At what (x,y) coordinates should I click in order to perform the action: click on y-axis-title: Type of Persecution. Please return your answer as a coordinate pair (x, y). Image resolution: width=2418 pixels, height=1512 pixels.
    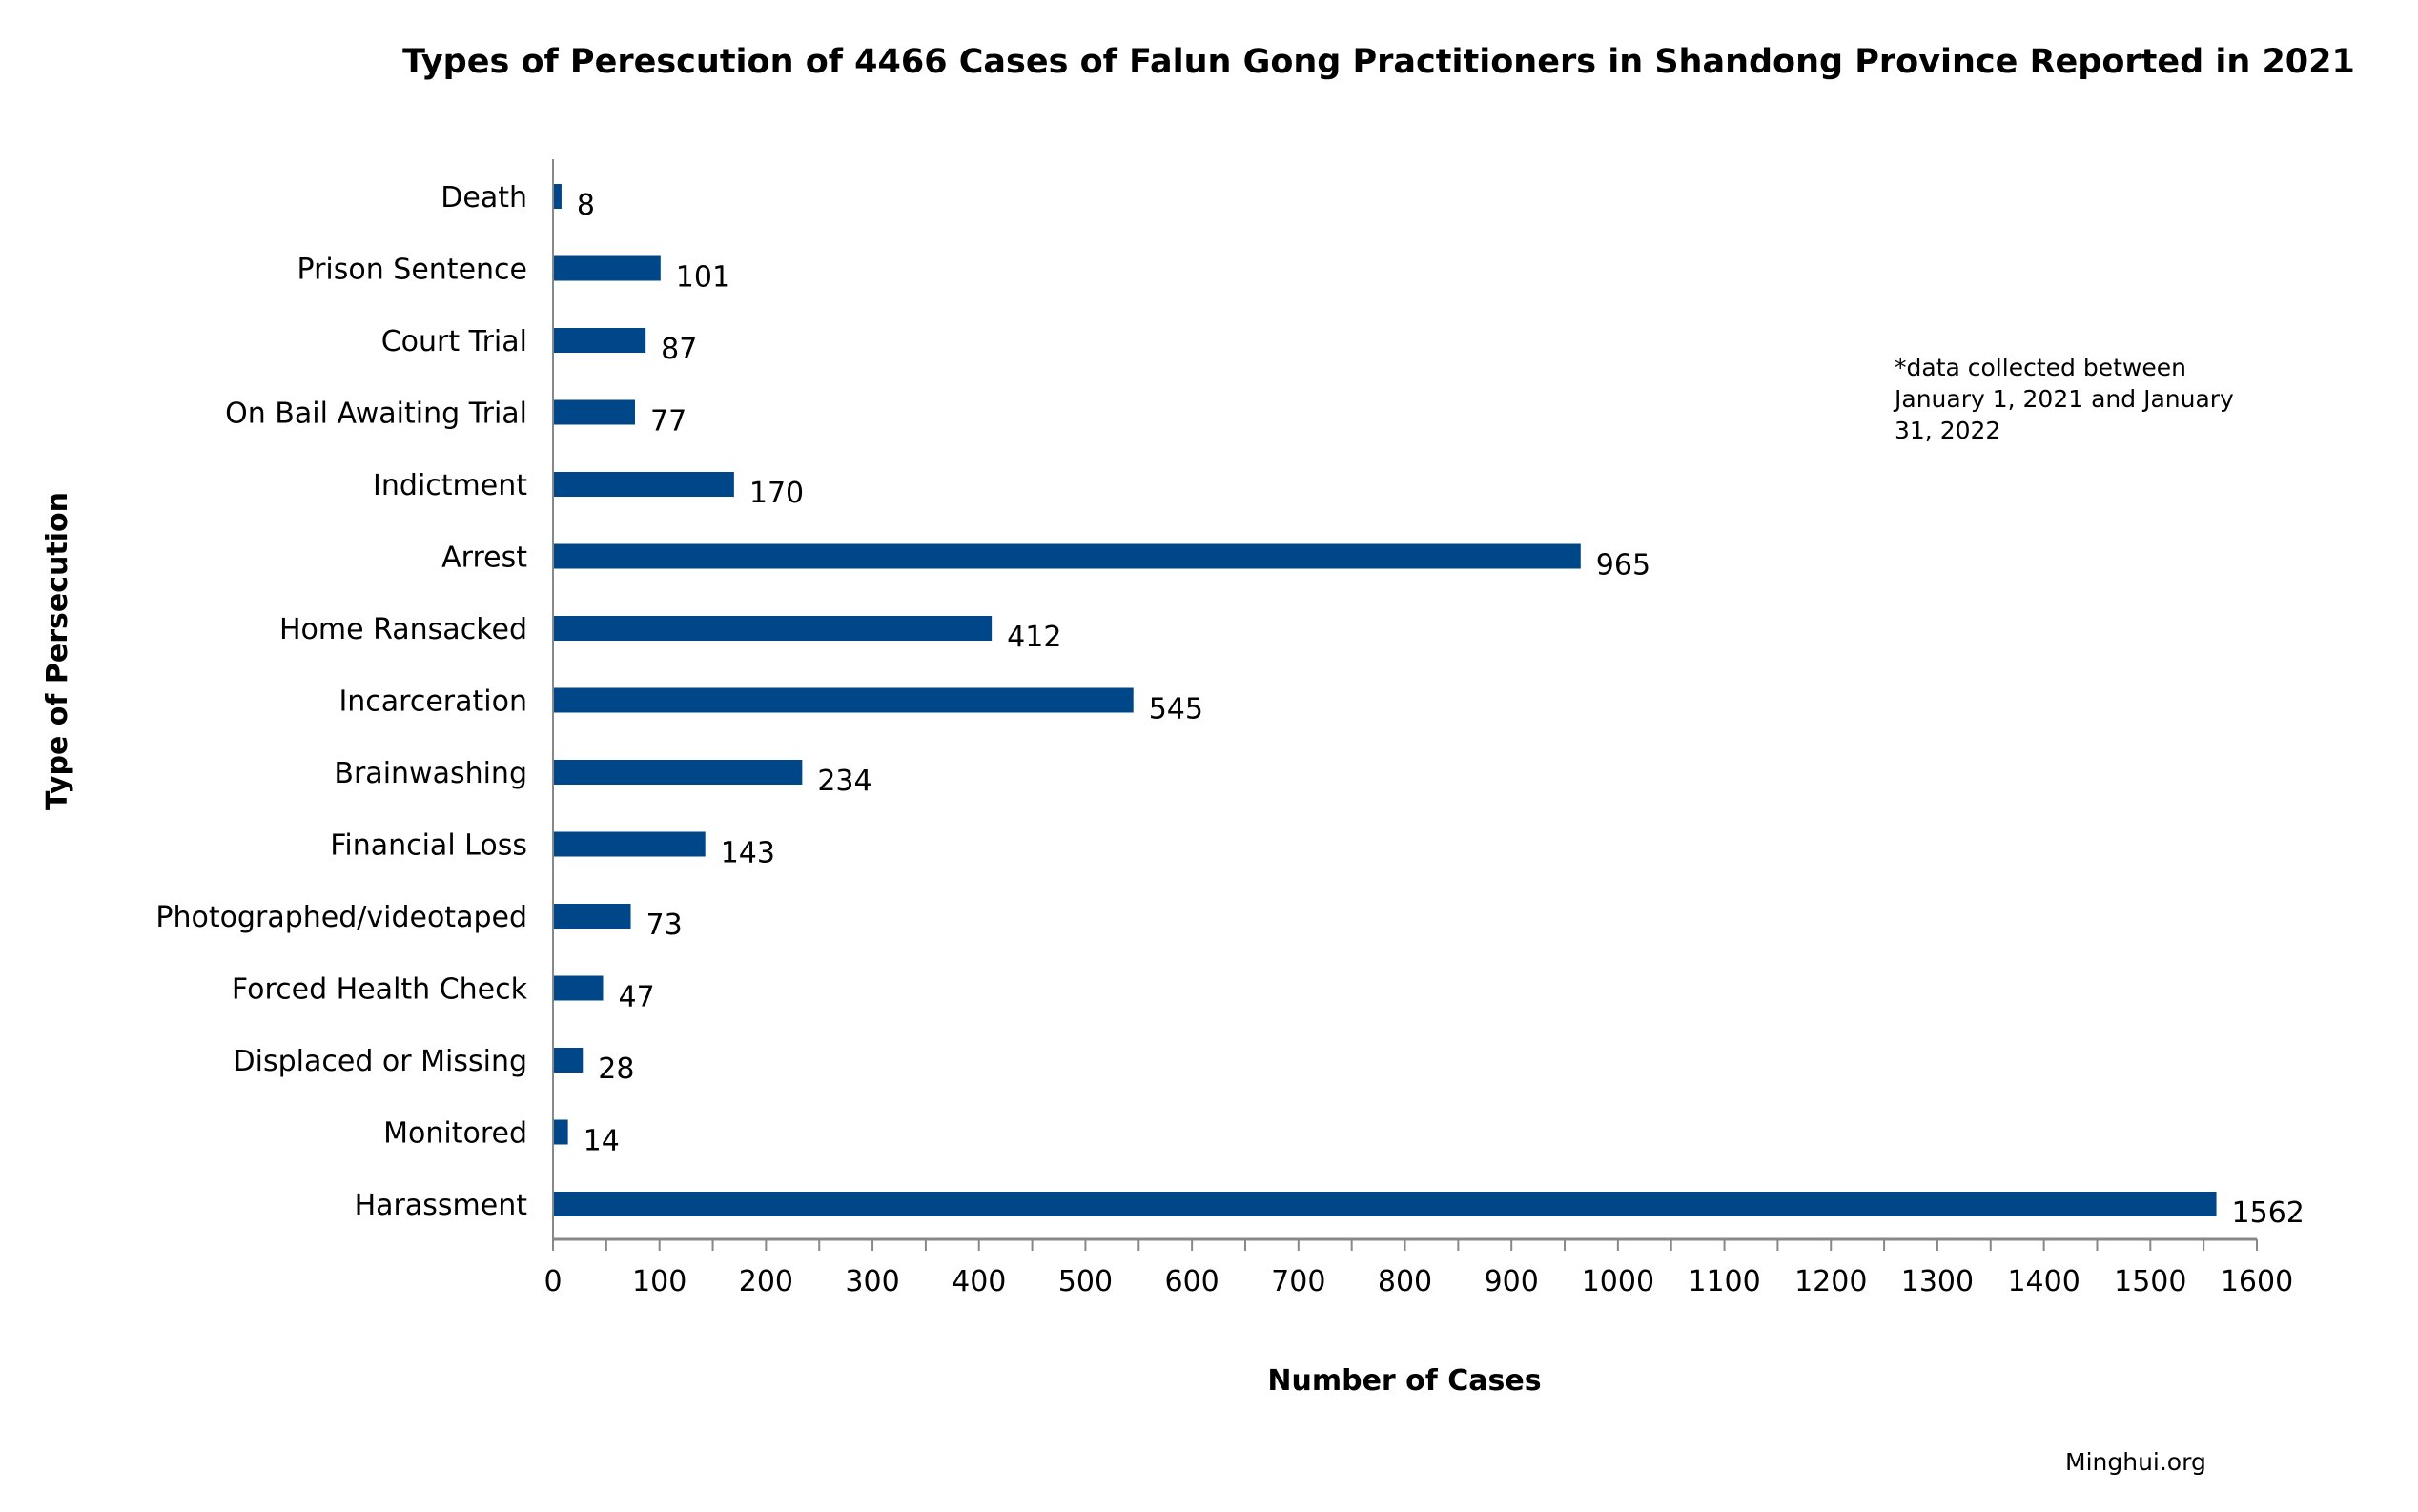
    Looking at the image, I should click on (57, 651).